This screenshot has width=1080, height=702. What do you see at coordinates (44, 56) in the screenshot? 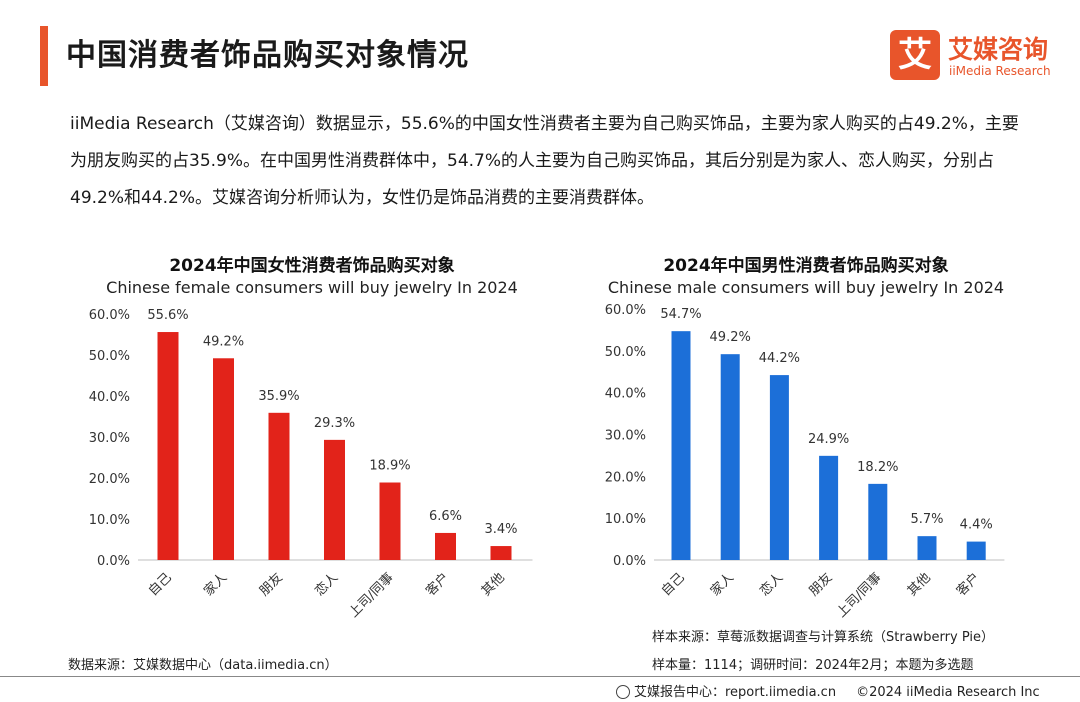
I see `title-accent-bar` at bounding box center [44, 56].